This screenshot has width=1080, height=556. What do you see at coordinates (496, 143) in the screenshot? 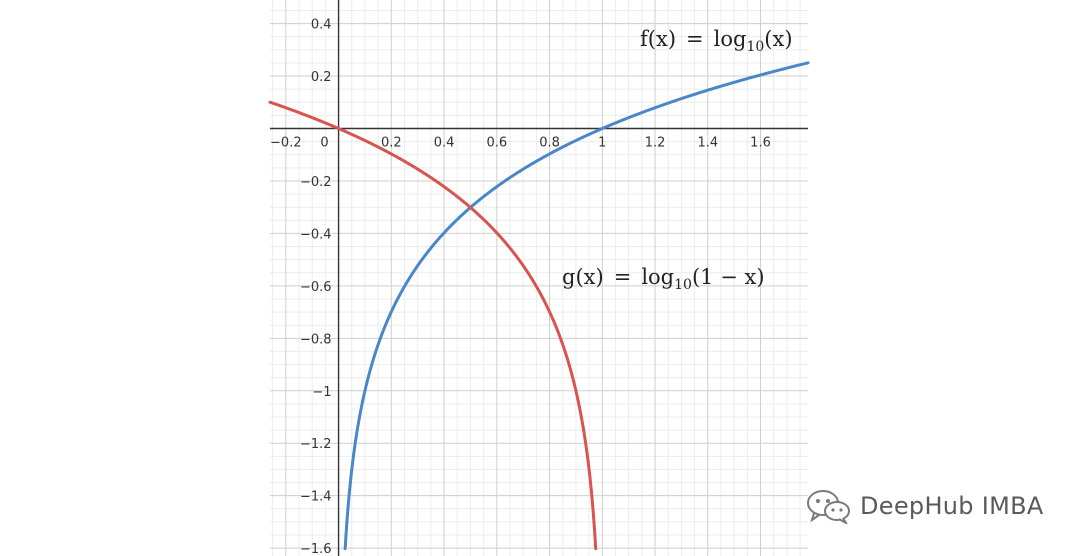
I see `x-tick-label: 0.6` at bounding box center [496, 143].